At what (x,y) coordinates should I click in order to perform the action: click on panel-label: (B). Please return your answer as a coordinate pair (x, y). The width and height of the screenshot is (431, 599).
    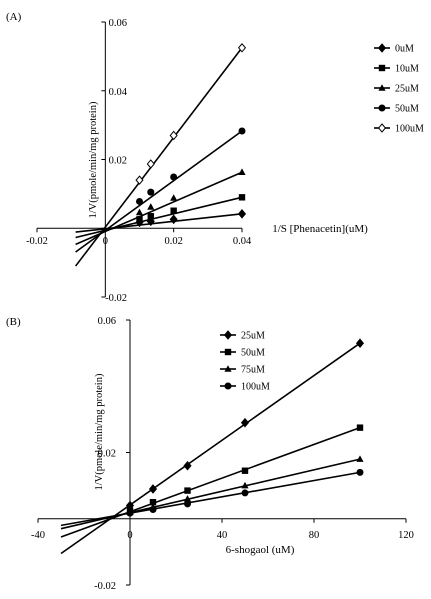
    Looking at the image, I should click on (13, 322).